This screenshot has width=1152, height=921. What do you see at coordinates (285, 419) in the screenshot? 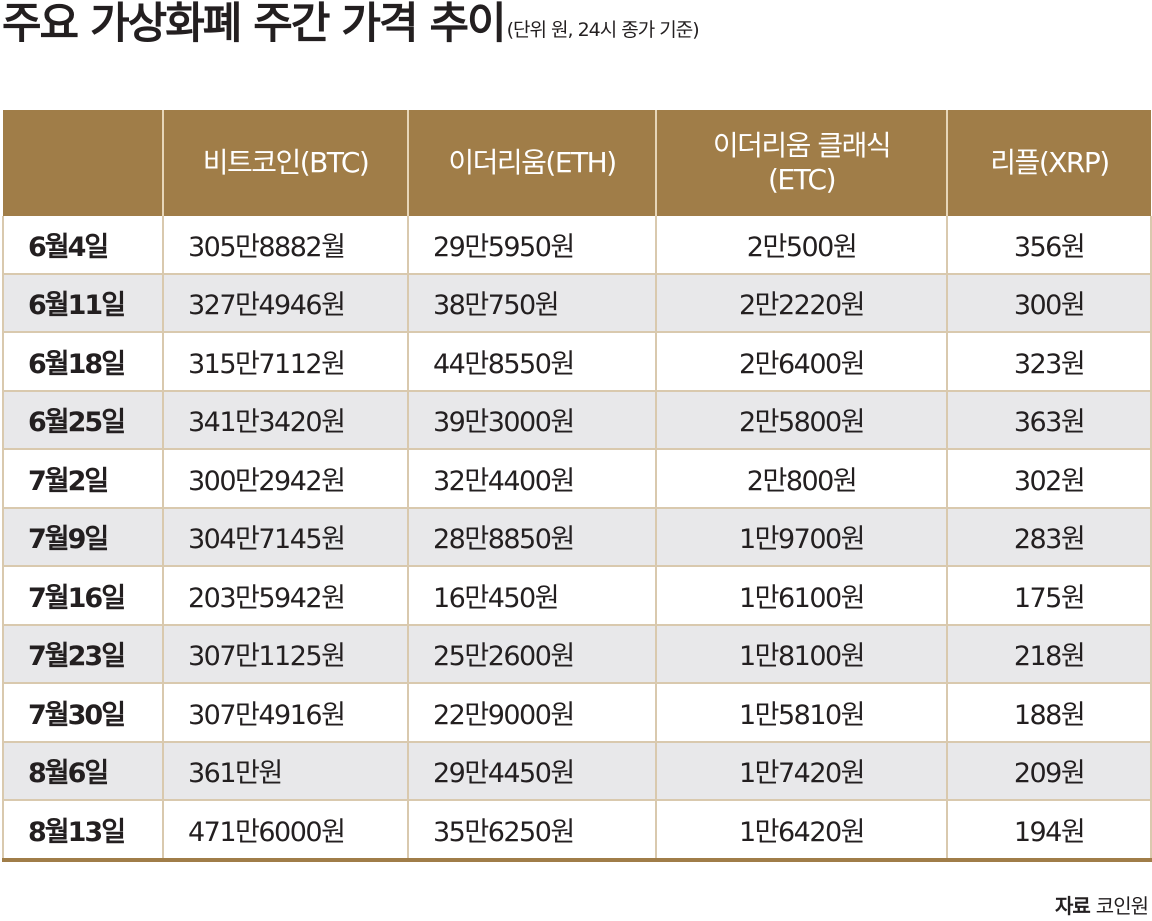
I see `btc-cell: 341만3420원` at bounding box center [285, 419].